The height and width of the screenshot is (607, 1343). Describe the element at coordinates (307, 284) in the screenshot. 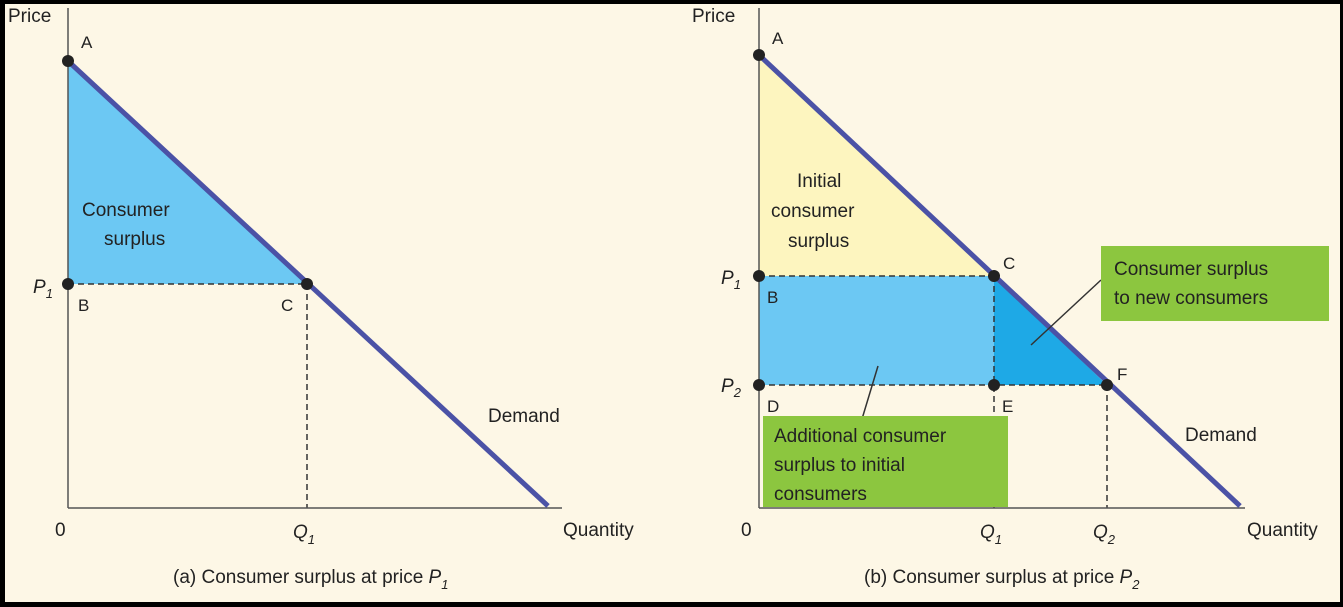

I see `panel-a-point-c` at that location.